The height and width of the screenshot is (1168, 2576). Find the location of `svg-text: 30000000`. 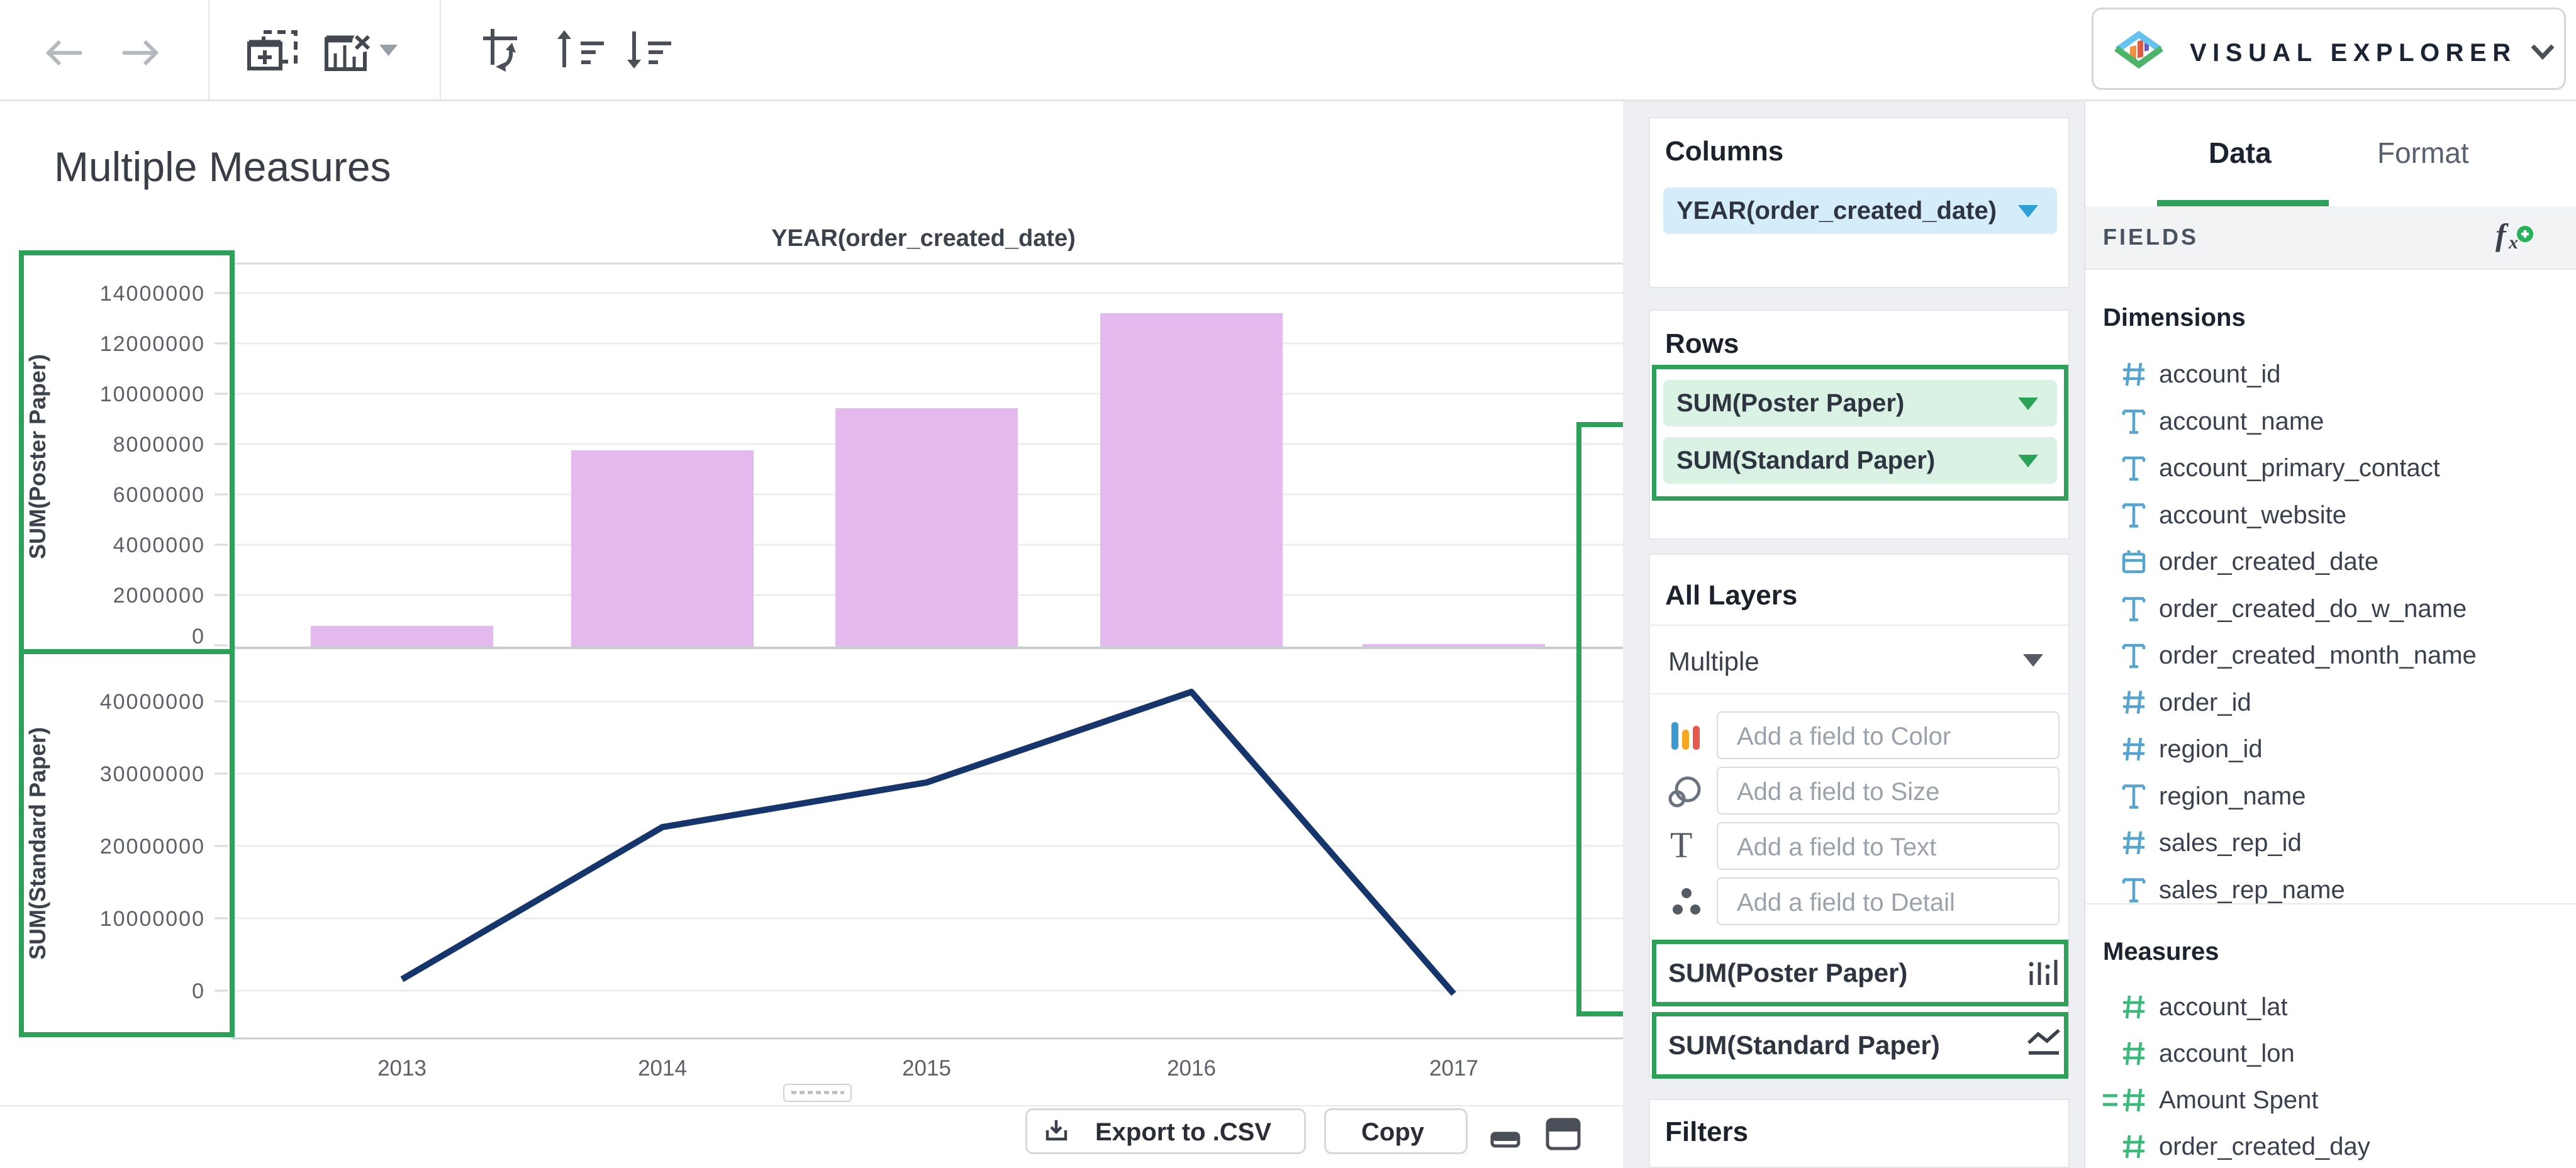

svg-text: 30000000 is located at coordinates (152, 774).